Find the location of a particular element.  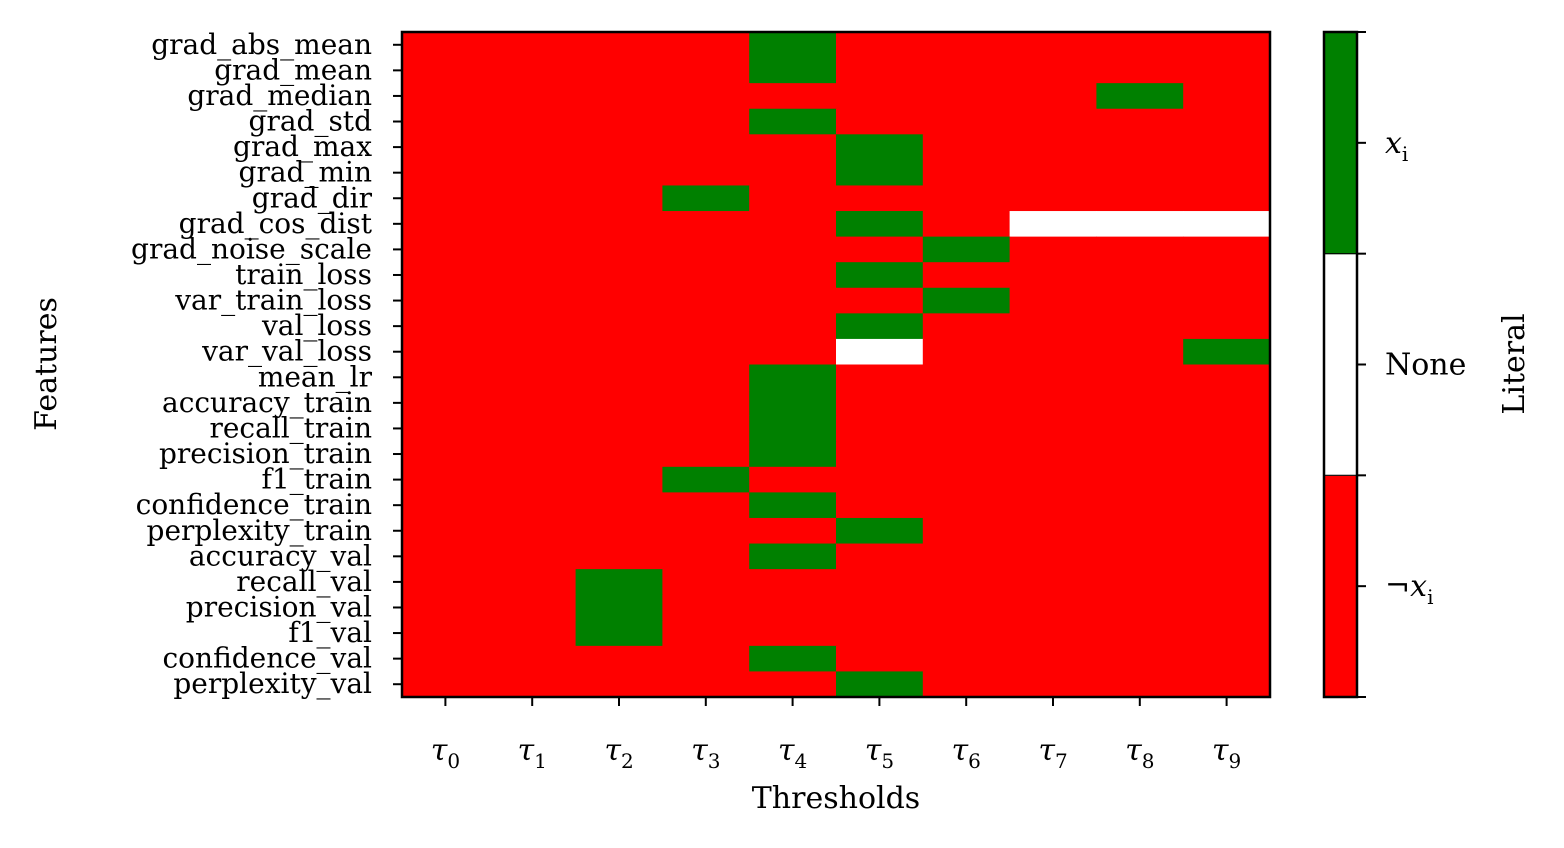

y-tick-label: grad_noise_scale is located at coordinates (251, 248).